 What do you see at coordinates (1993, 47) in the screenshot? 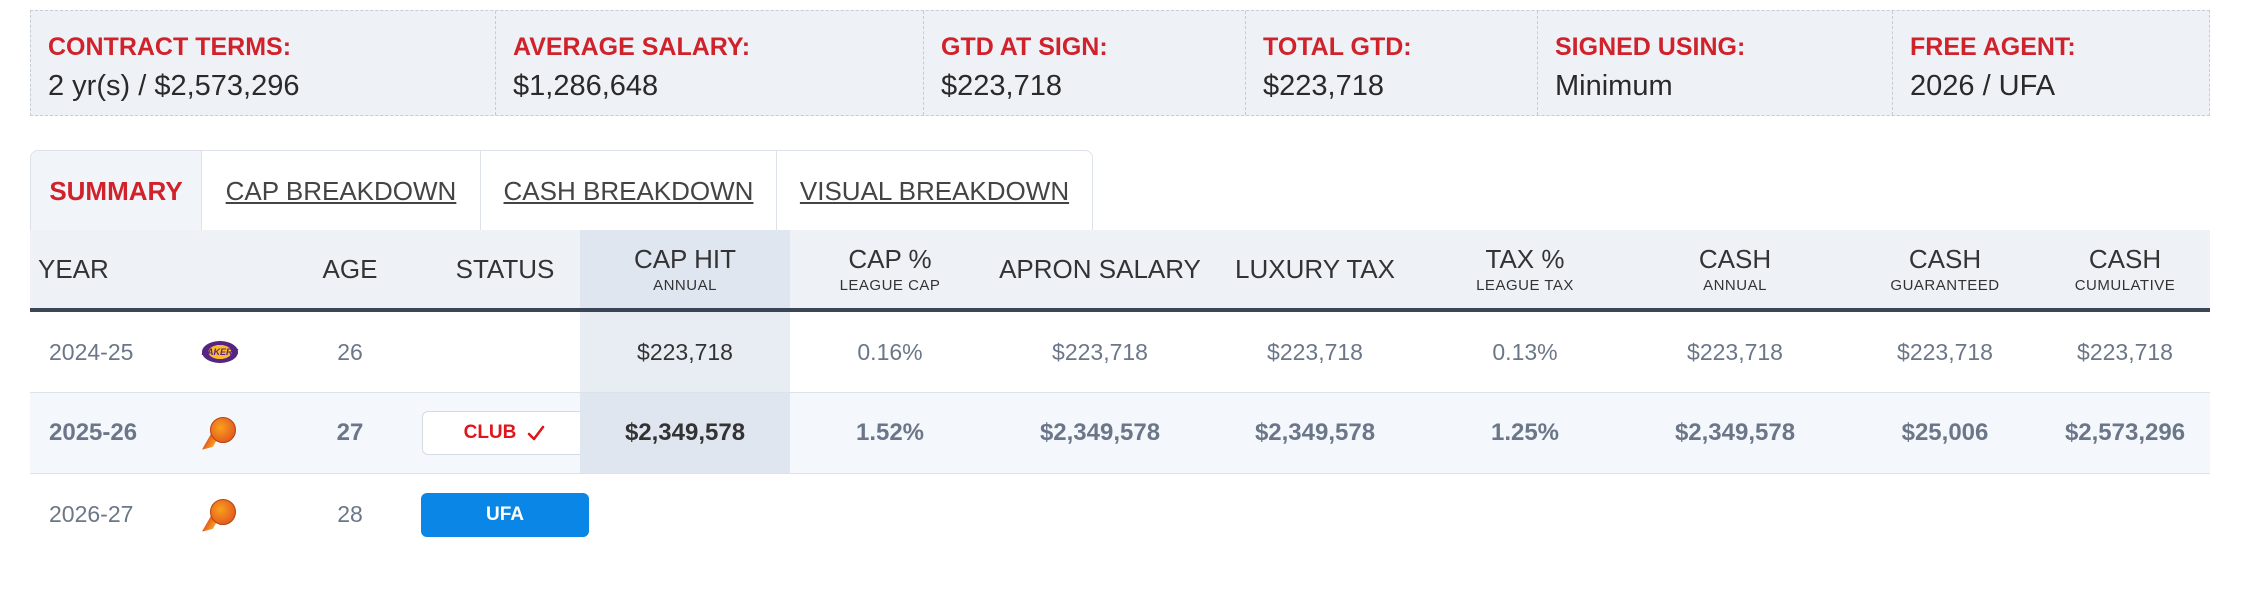
I see `term-label: FREE AGENT:` at bounding box center [1993, 47].